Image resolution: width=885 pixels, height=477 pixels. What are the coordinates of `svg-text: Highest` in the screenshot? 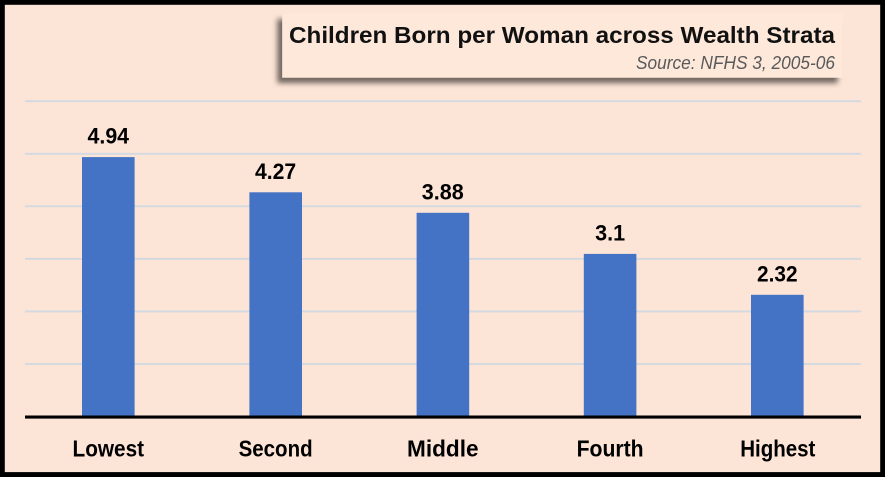 It's located at (777, 448).